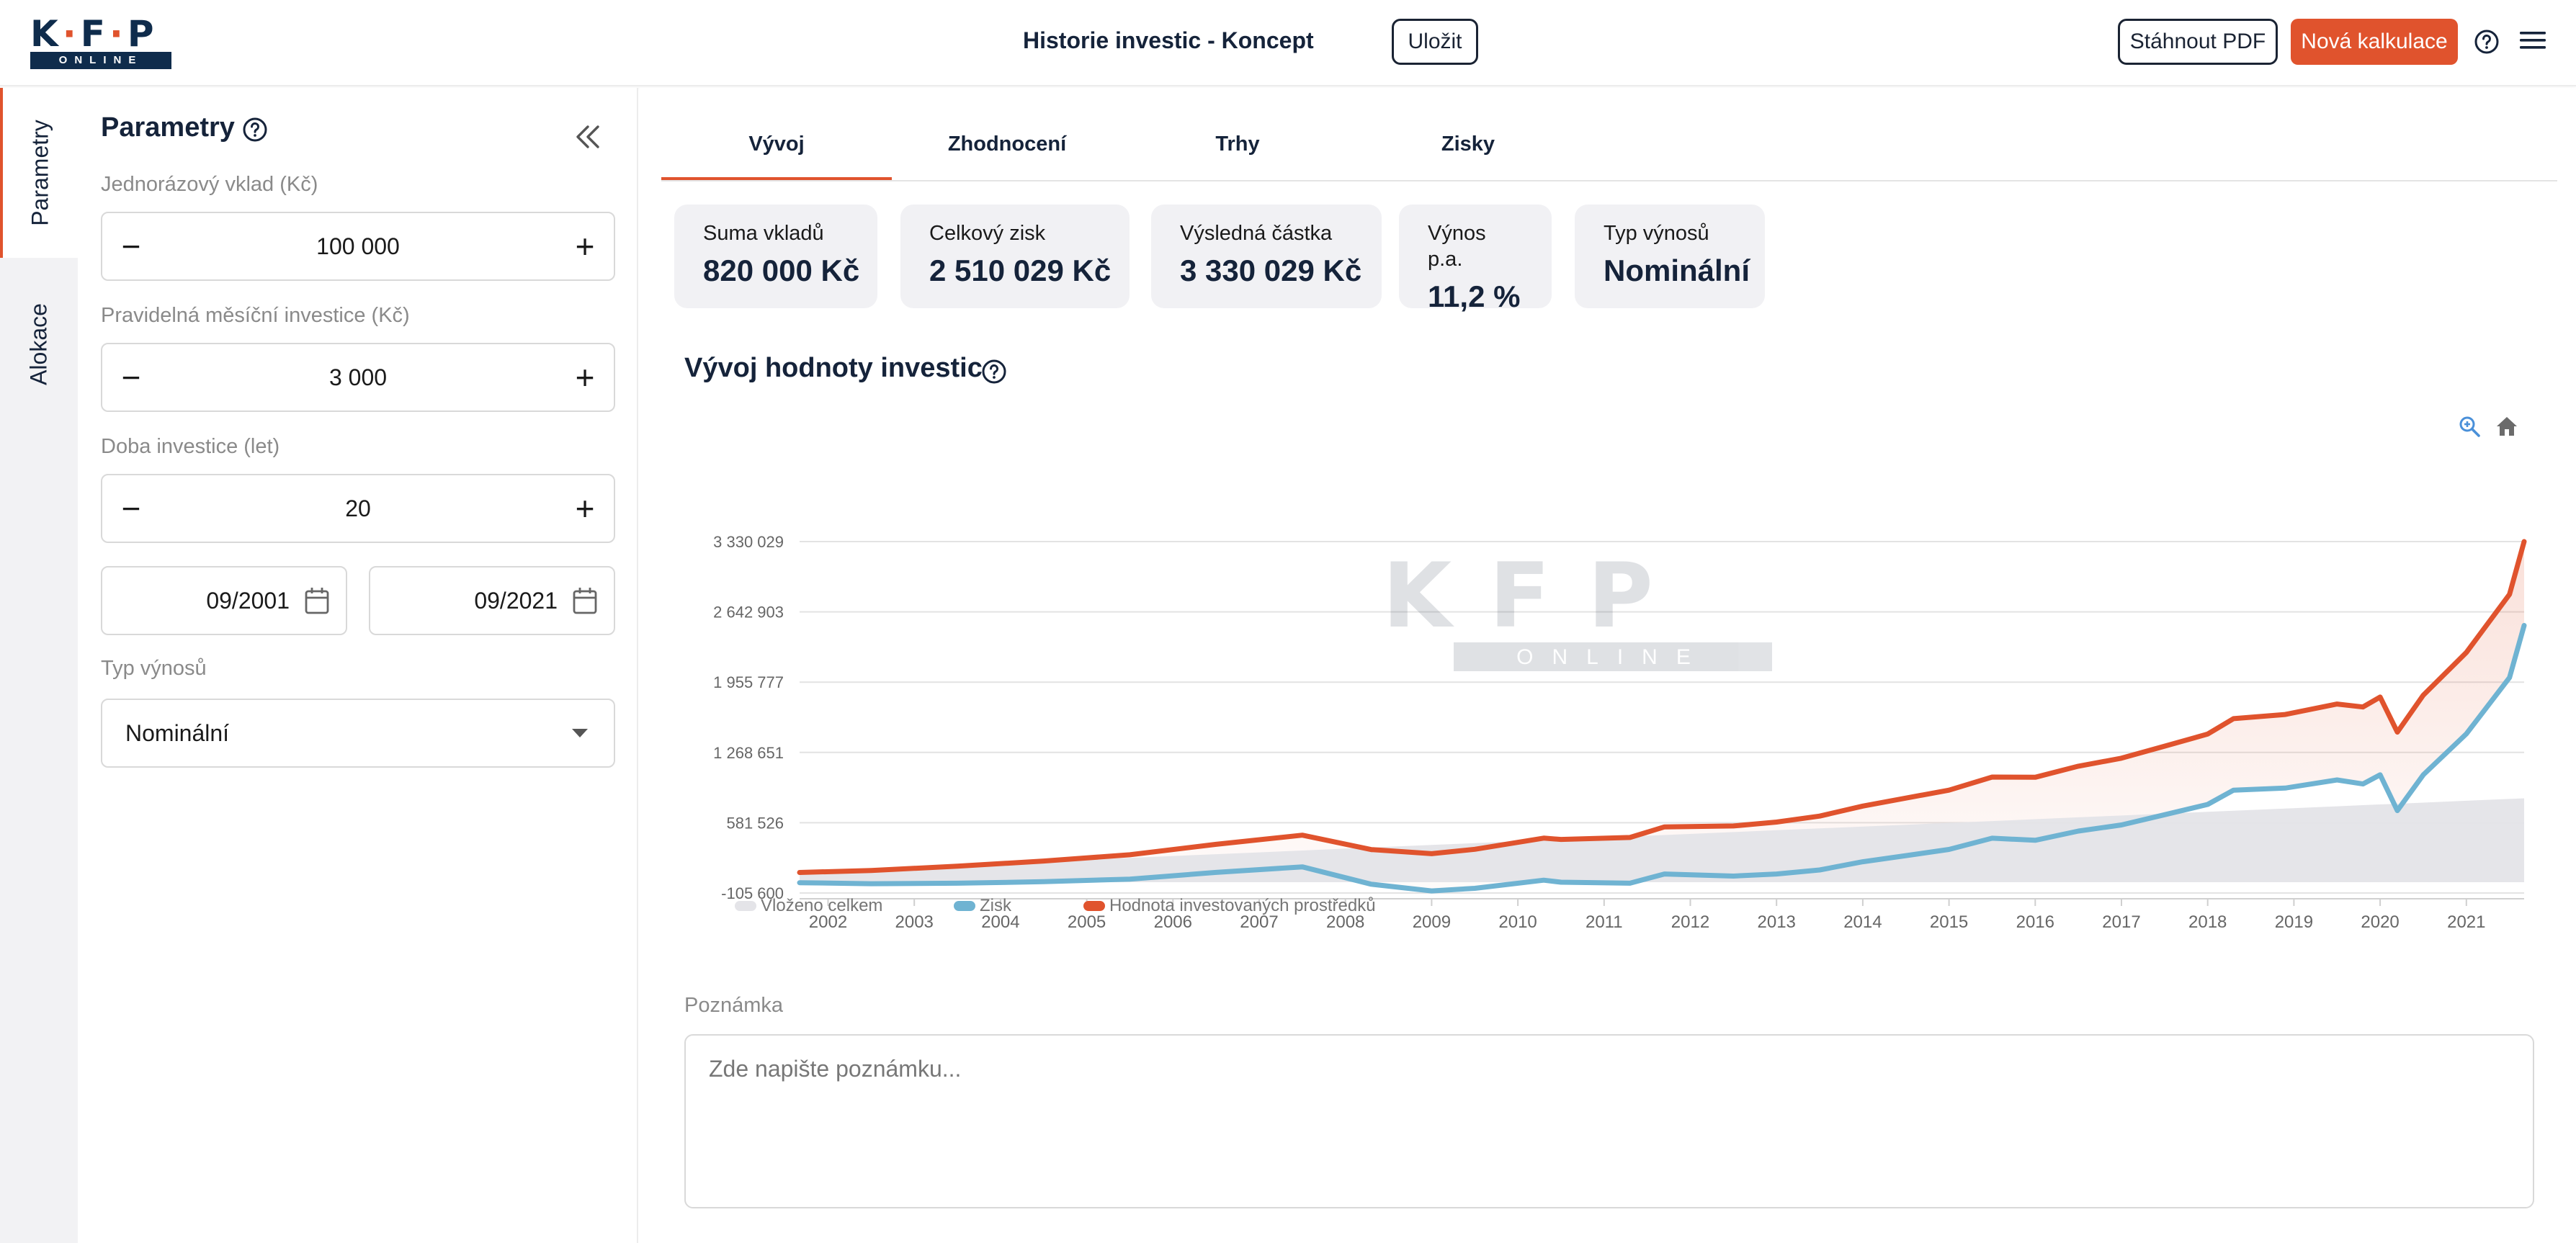 The height and width of the screenshot is (1243, 2576). I want to click on x-tick-label: 2010, so click(1517, 921).